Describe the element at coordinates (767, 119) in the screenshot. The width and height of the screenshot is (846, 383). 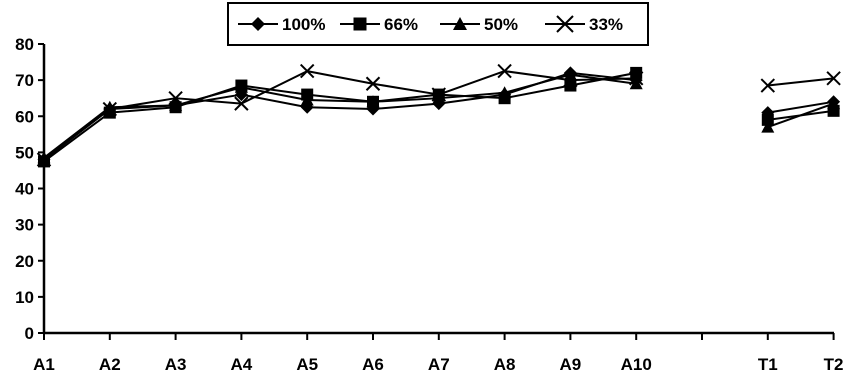
I see `series-66pct-point` at that location.